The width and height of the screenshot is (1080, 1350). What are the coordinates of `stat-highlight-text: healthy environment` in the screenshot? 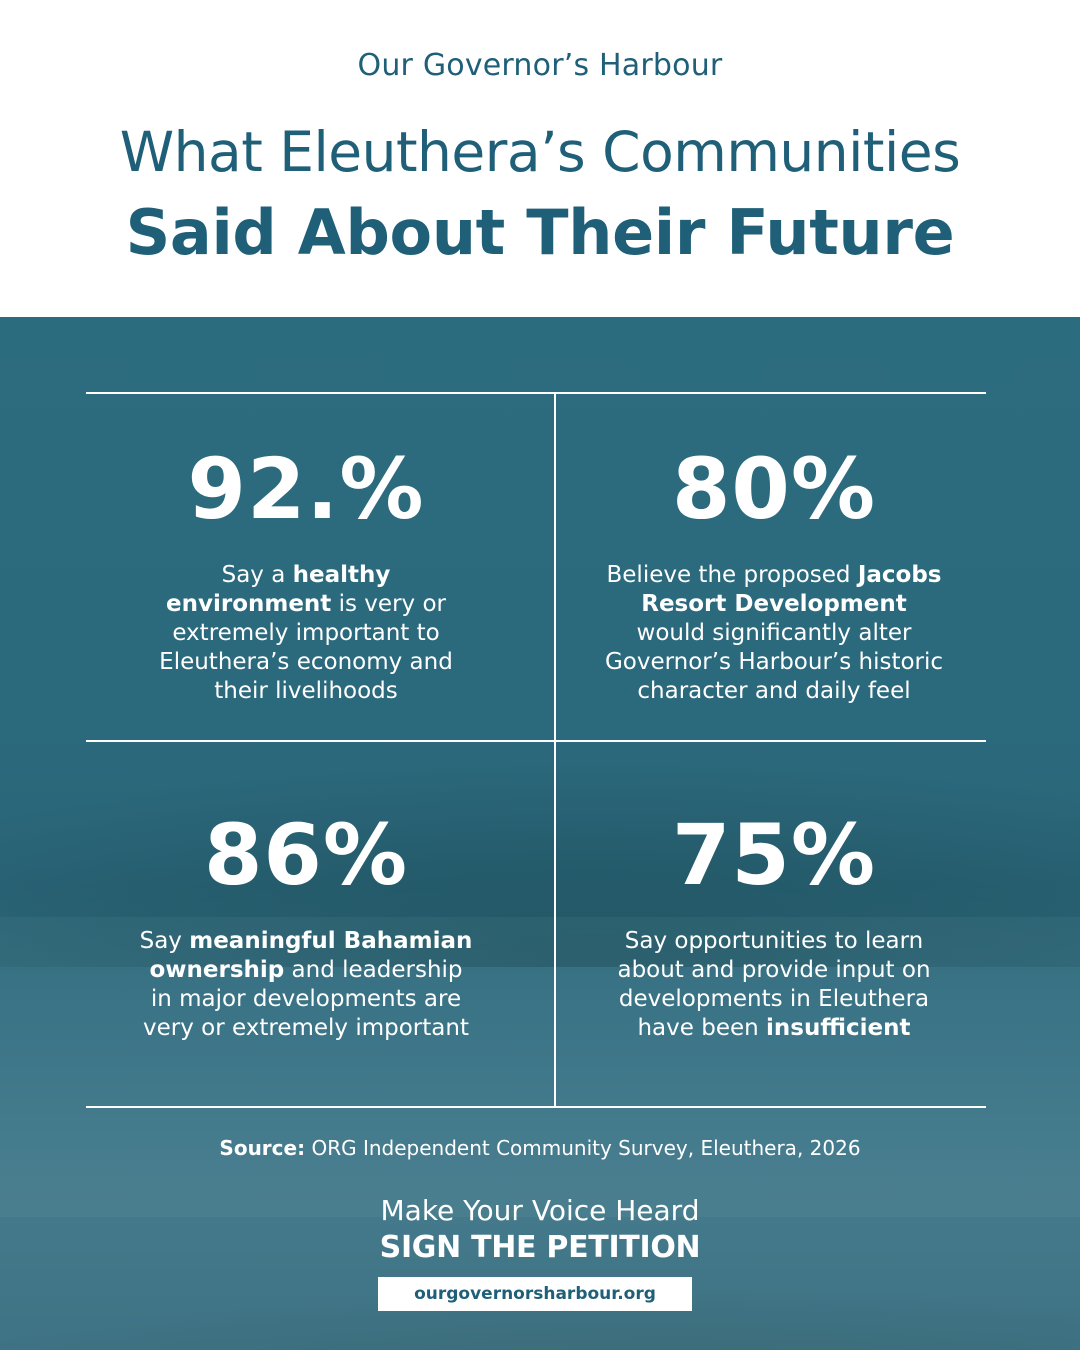 It's located at (278, 589).